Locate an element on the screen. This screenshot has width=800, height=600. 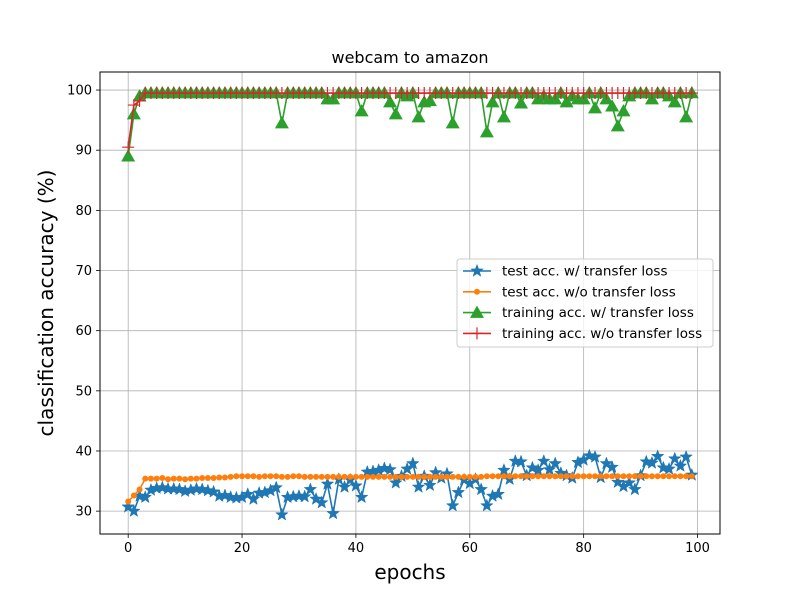
x-axis-label: epochs is located at coordinates (409, 572).